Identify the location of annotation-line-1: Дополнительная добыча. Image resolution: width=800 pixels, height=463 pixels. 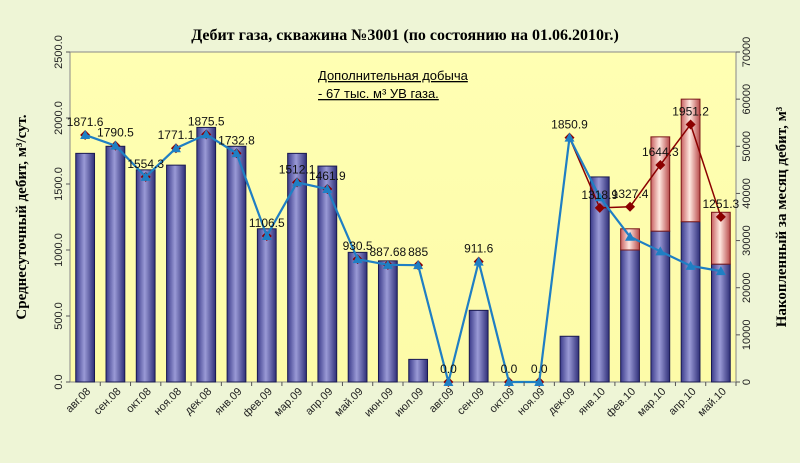
(393, 75).